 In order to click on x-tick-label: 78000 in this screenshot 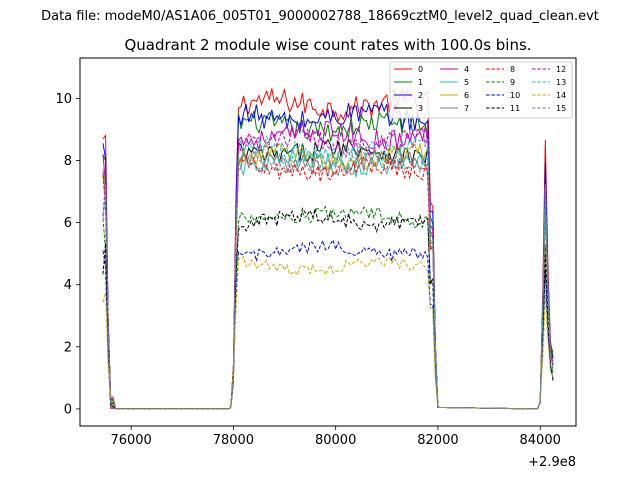, I will do `click(233, 440)`.